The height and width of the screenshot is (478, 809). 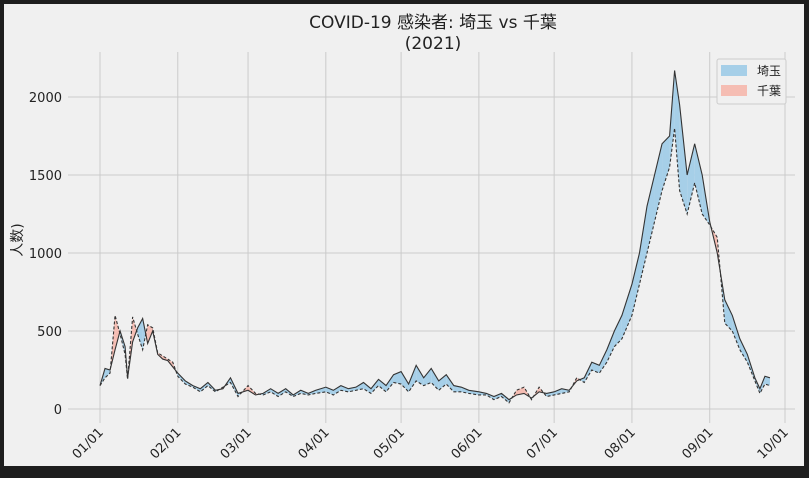 I want to click on legend: 埼玉 千葉, so click(x=751, y=81).